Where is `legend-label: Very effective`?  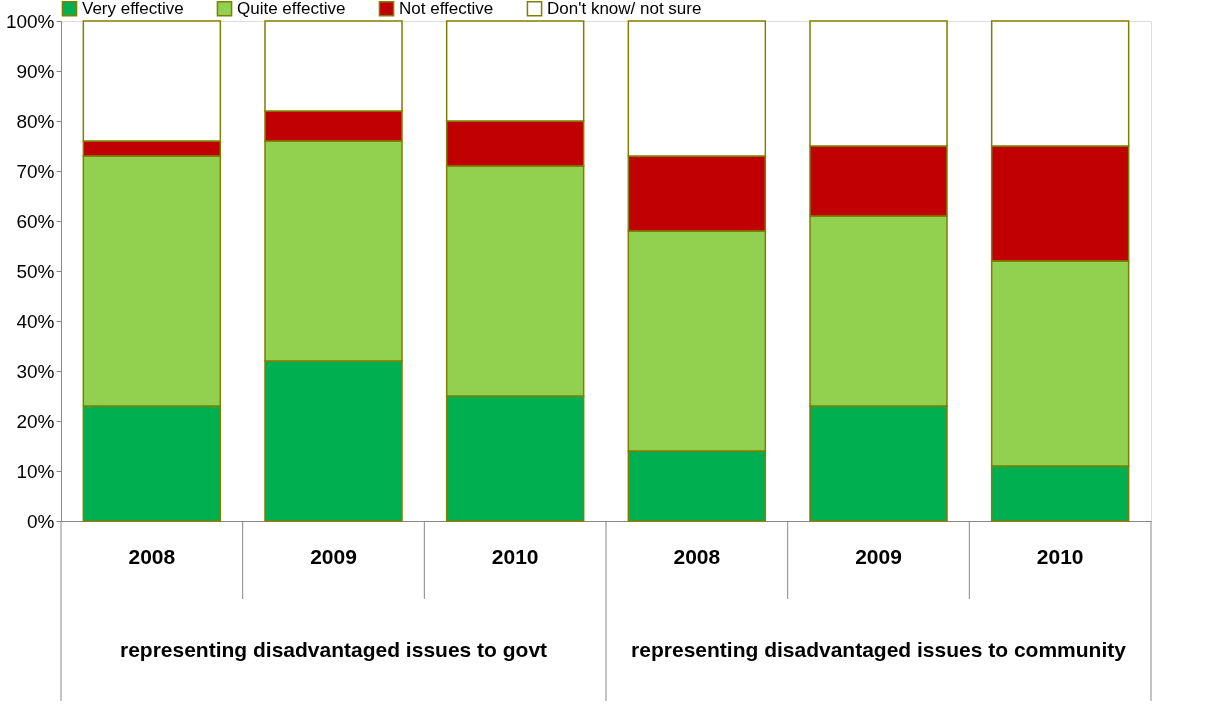
legend-label: Very effective is located at coordinates (133, 9).